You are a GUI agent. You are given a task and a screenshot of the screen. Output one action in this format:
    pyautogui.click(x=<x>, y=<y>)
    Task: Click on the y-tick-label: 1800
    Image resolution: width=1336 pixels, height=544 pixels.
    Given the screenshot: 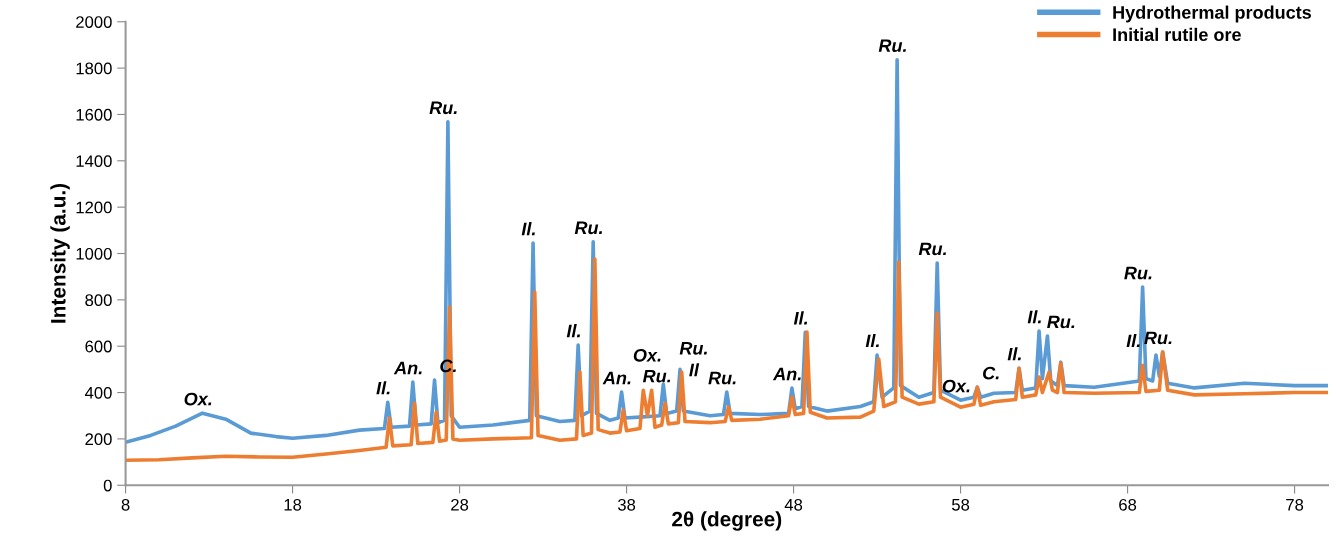 What is the action you would take?
    pyautogui.click(x=94, y=68)
    